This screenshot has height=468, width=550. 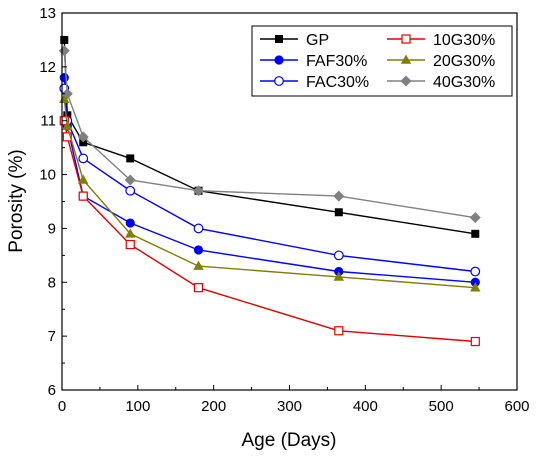 What do you see at coordinates (288, 440) in the screenshot?
I see `x-axis-label: Age (Days)` at bounding box center [288, 440].